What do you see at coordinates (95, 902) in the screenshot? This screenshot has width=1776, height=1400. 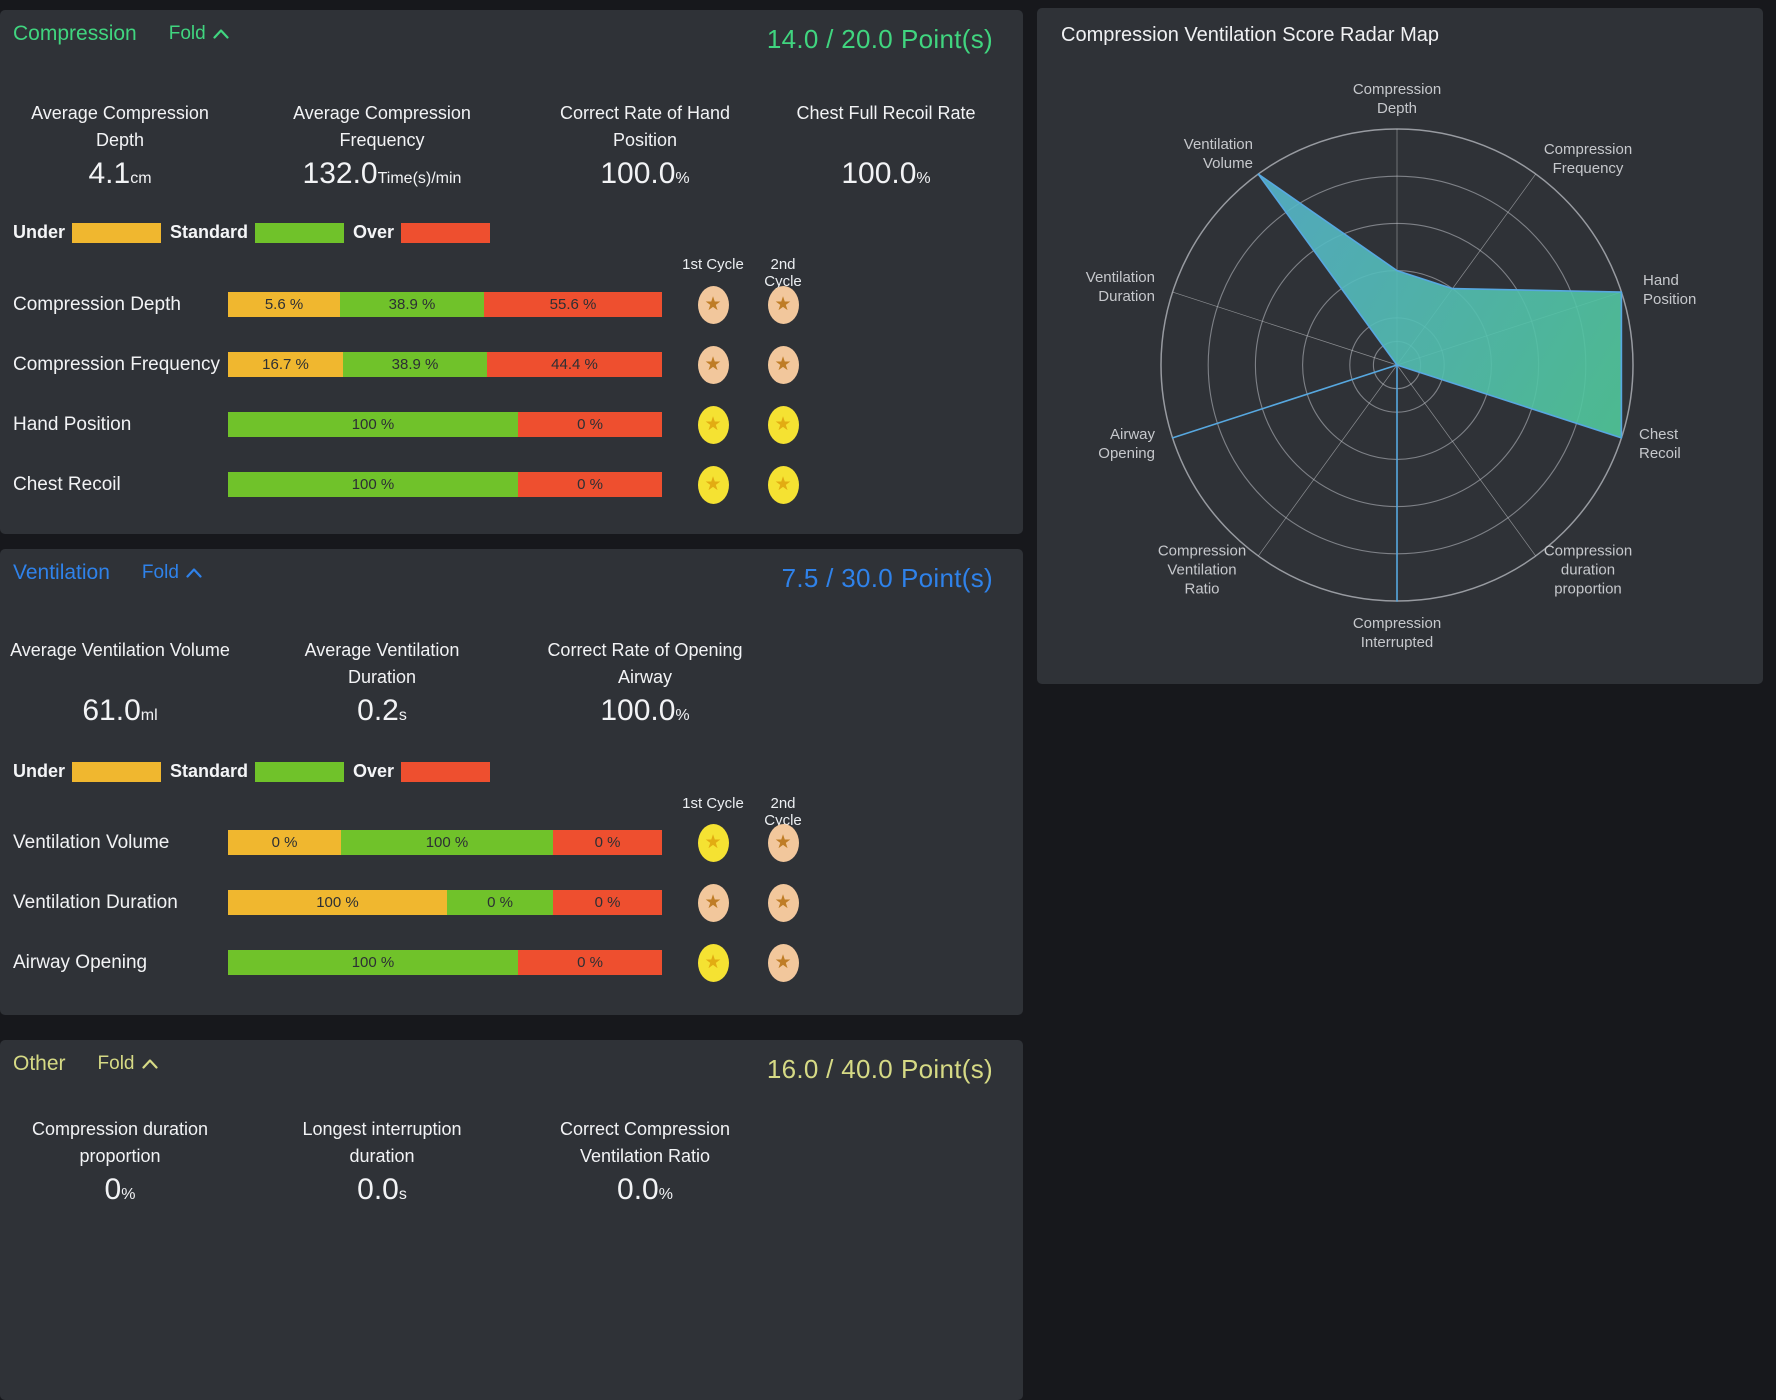 I see `metric-label-ventilation-duration: Ventilation Duration` at bounding box center [95, 902].